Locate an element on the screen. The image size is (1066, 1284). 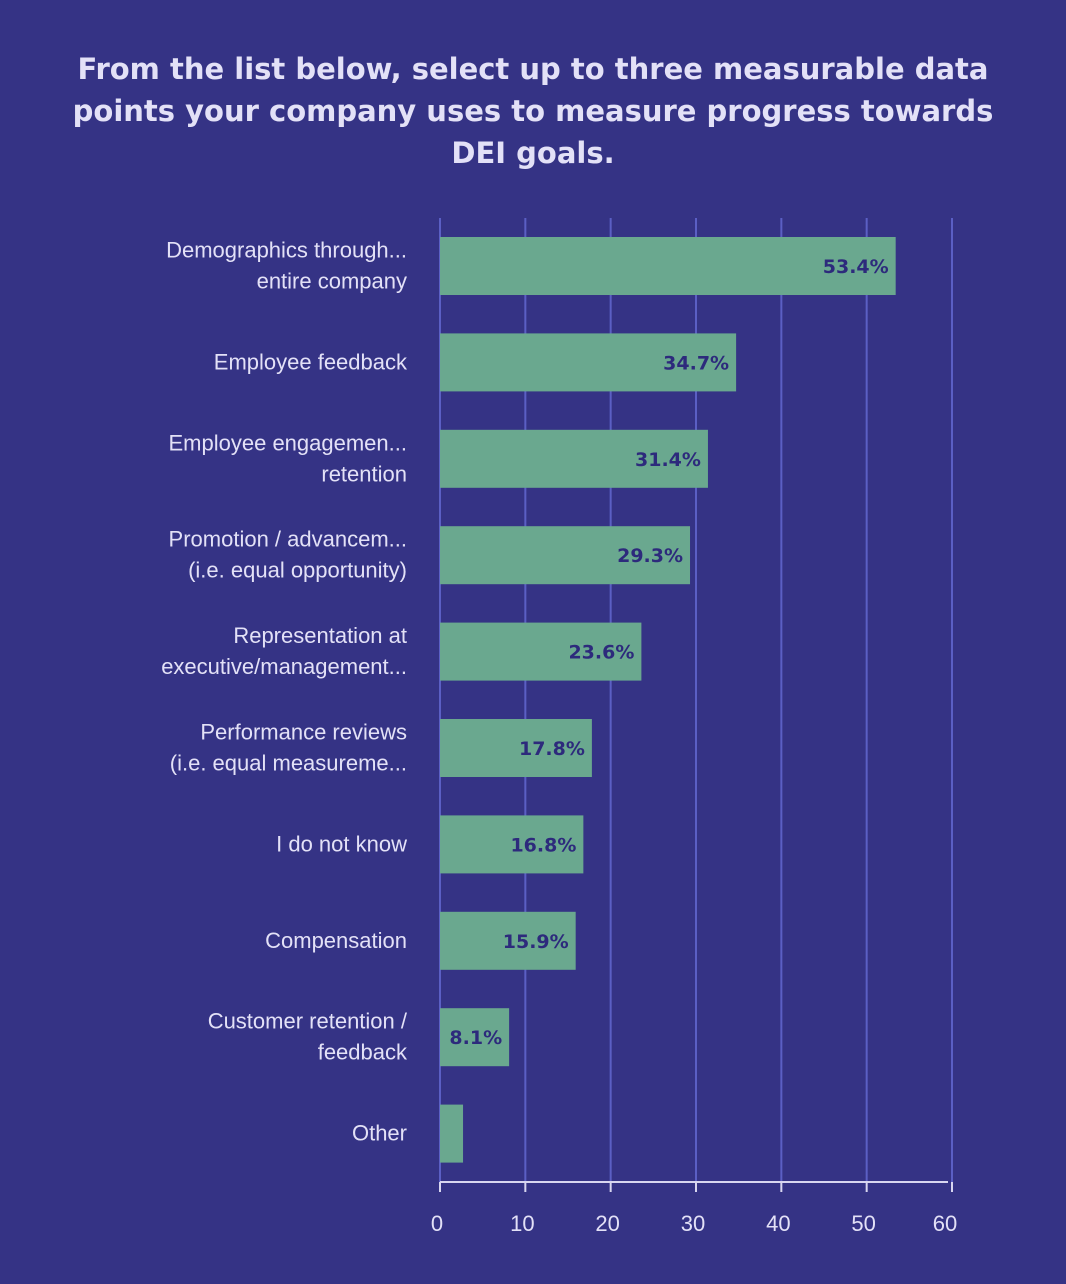
category-label-3-1: (i.e. equal opportunity) is located at coordinates (297, 570).